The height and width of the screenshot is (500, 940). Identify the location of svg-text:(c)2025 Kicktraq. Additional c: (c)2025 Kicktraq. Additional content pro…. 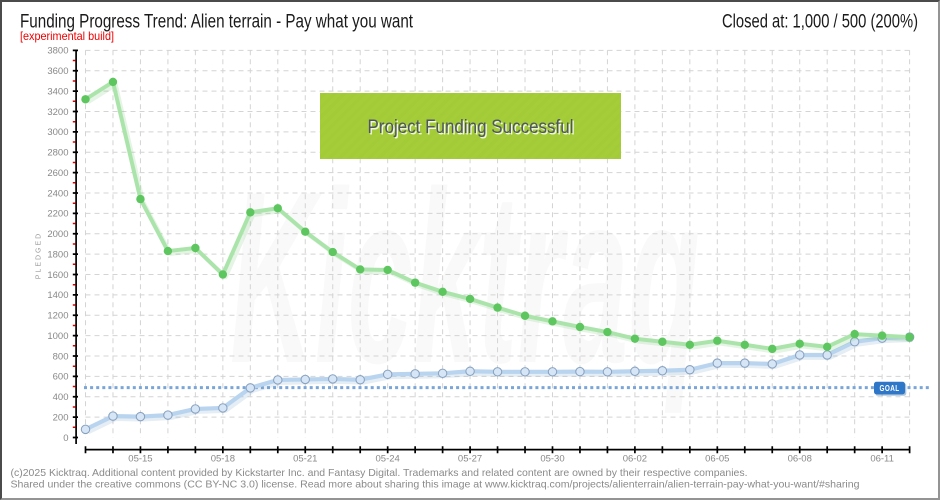
(379, 473).